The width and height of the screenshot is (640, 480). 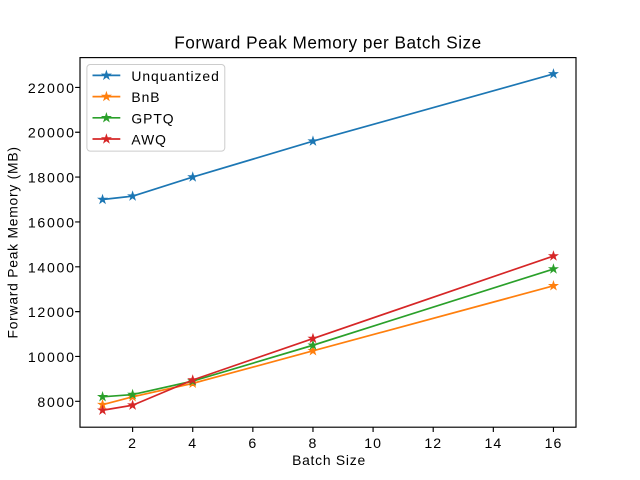 What do you see at coordinates (152, 118) in the screenshot?
I see `svg-text: GPTQ` at bounding box center [152, 118].